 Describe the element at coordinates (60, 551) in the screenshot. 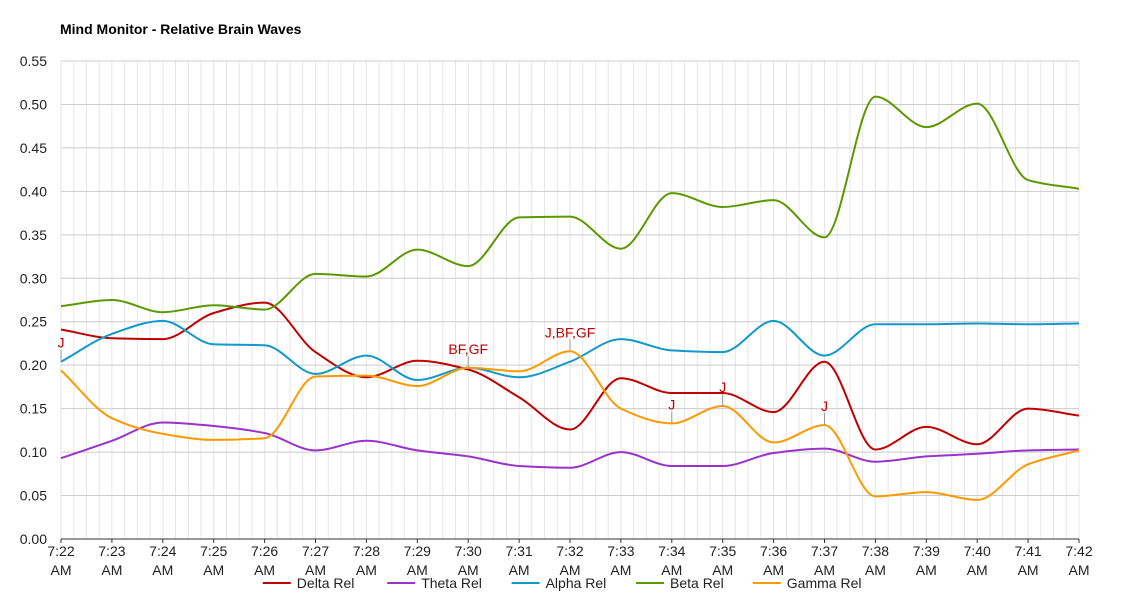

I see `x-tick-label: 7:22` at that location.